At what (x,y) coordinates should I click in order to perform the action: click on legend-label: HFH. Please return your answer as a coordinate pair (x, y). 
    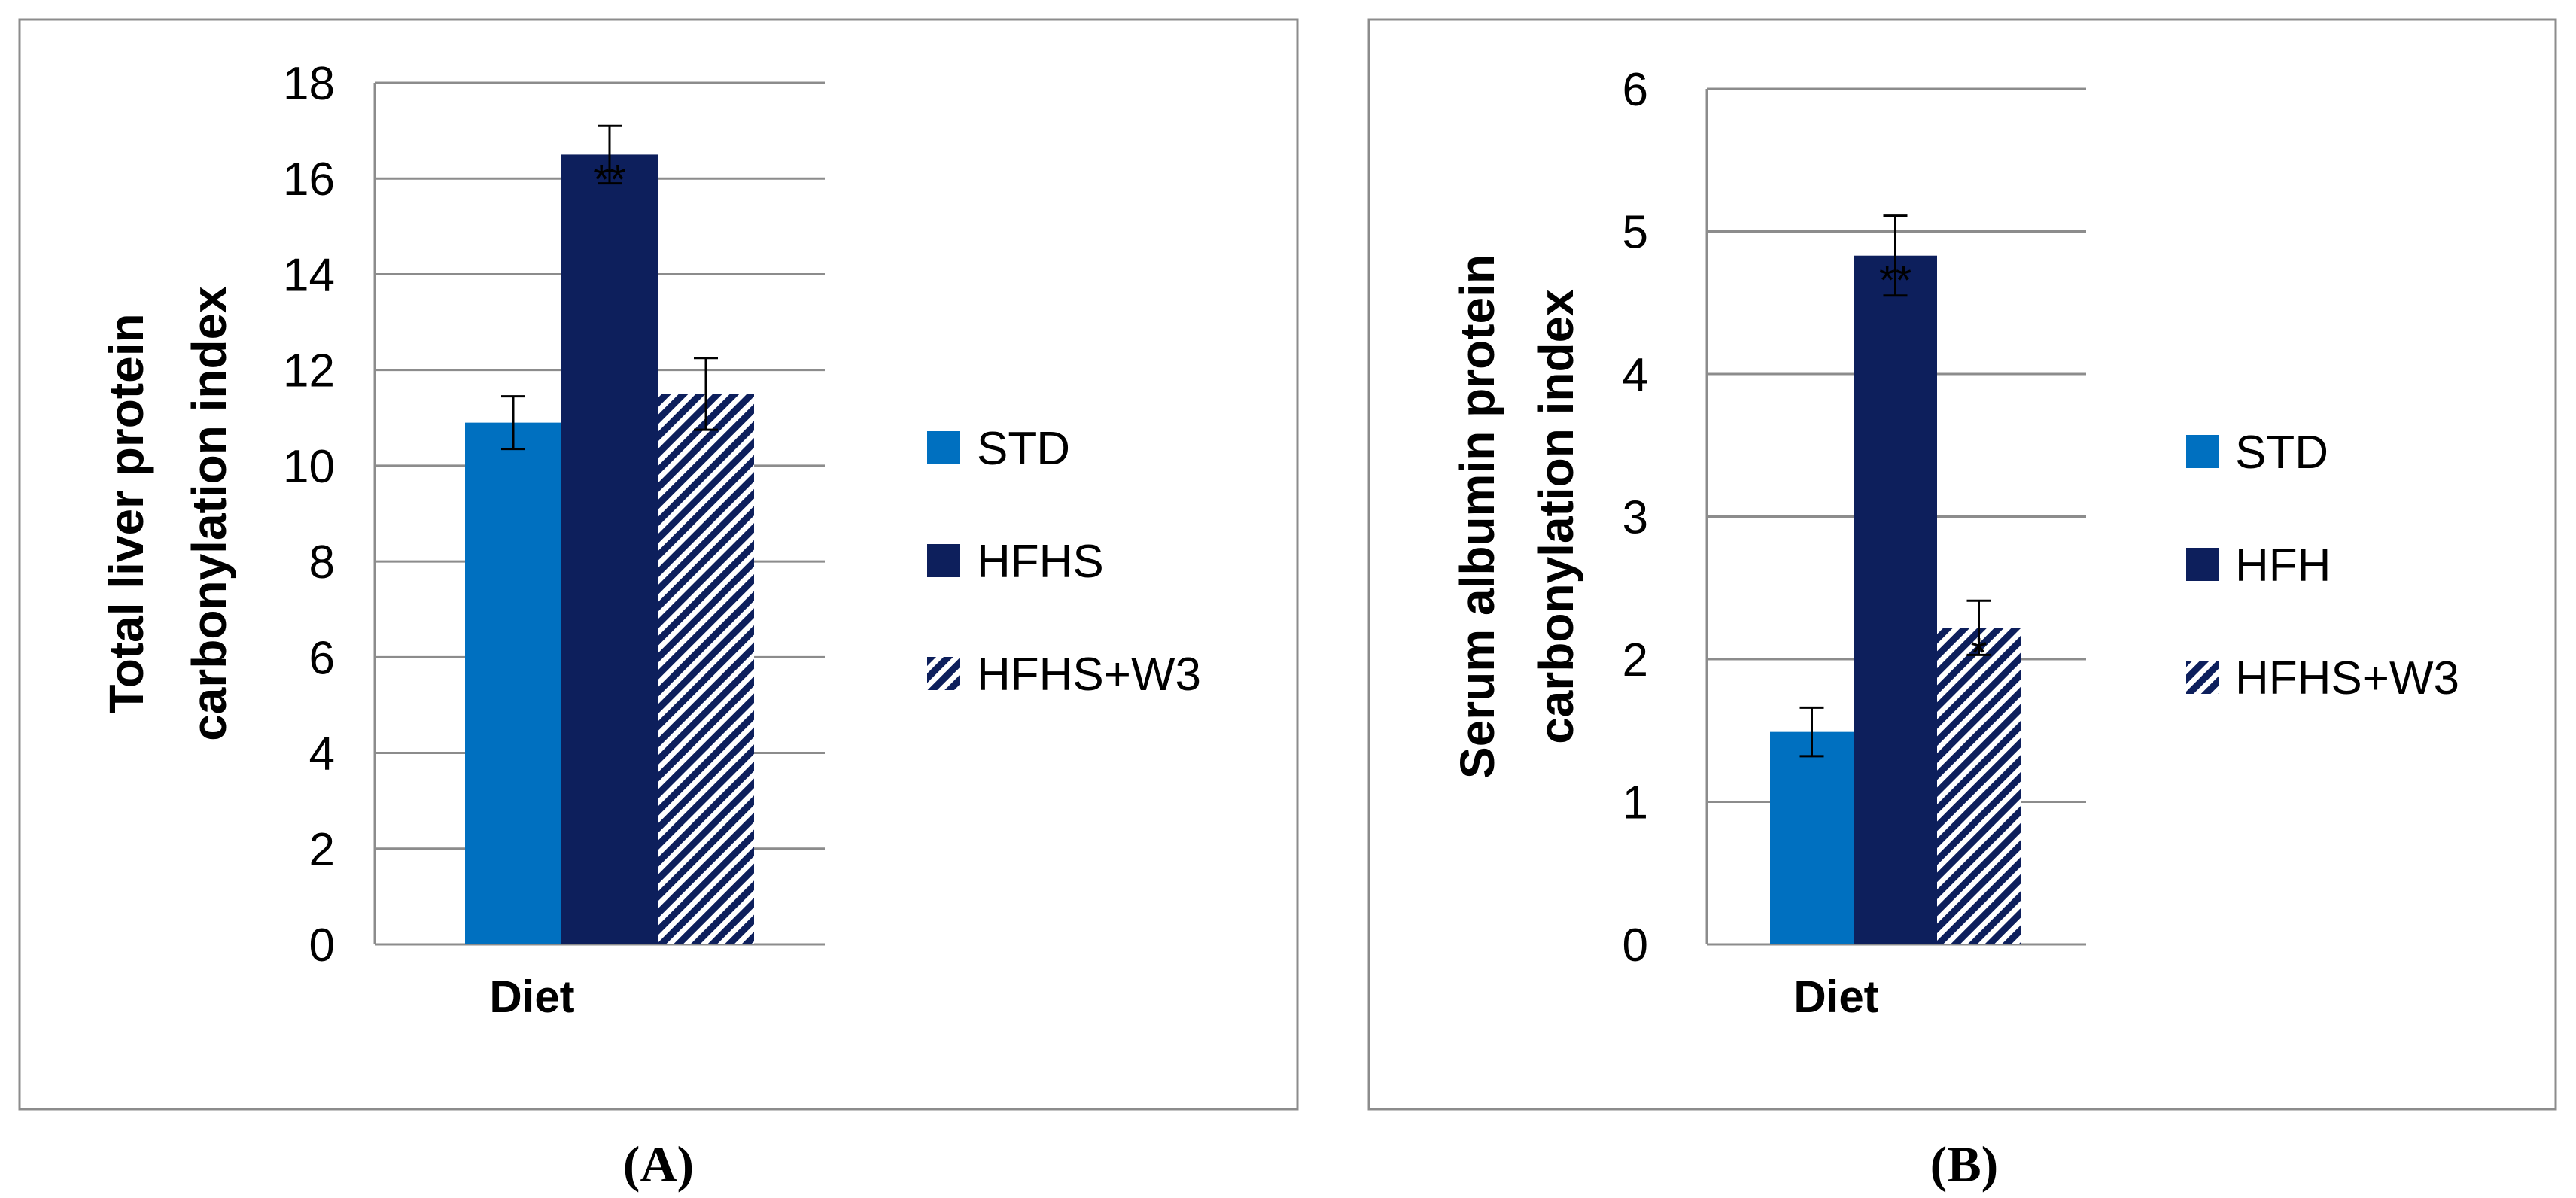
    Looking at the image, I should click on (2283, 565).